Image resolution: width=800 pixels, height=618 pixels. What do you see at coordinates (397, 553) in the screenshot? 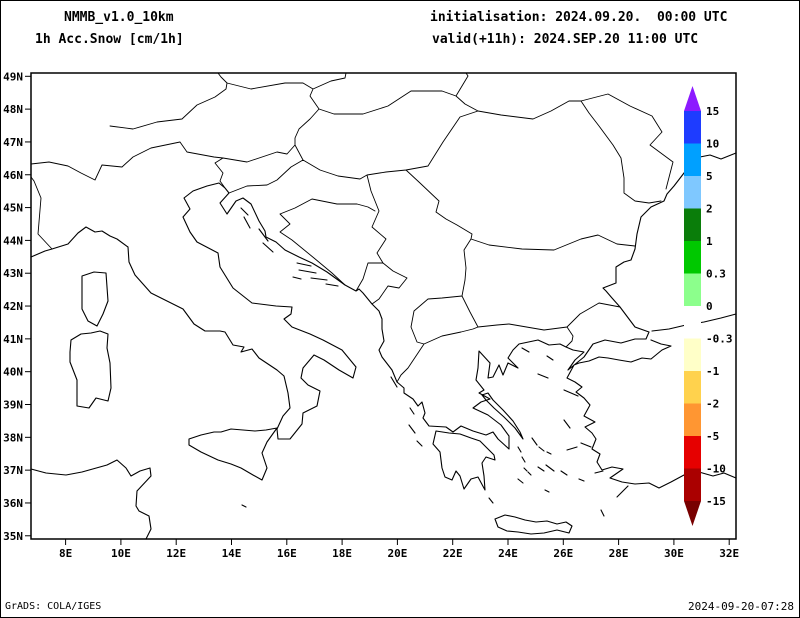
I see `lon-label: 20E` at bounding box center [397, 553].